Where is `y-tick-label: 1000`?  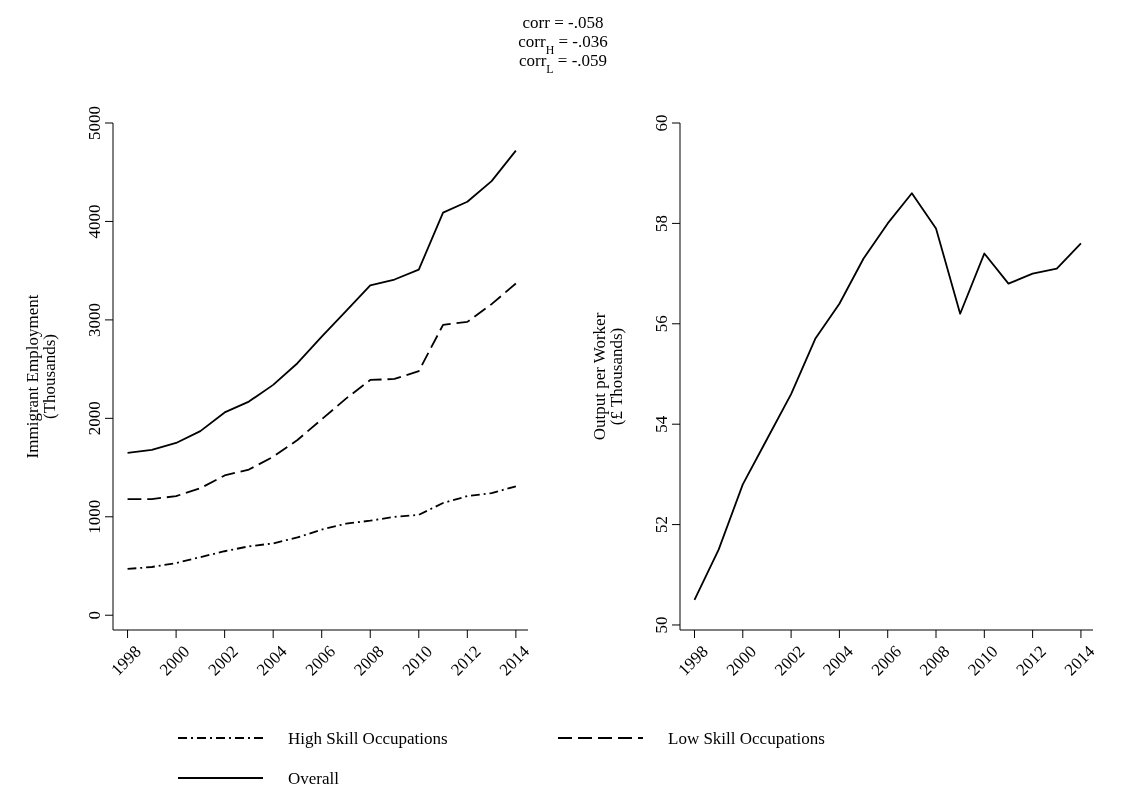 y-tick-label: 1000 is located at coordinates (94, 516).